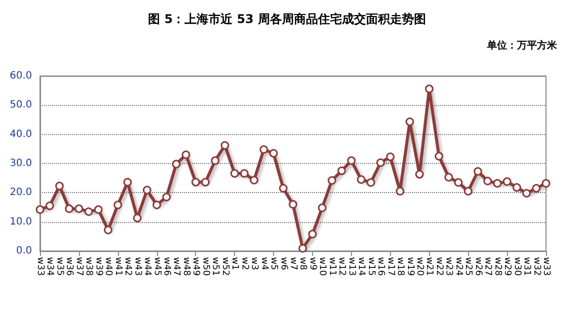 This screenshot has height=325, width=574. What do you see at coordinates (287, 19) in the screenshot?
I see `chart-title: 图 5：上海市近 53 周各周商品住宅成交面积走势图` at bounding box center [287, 19].